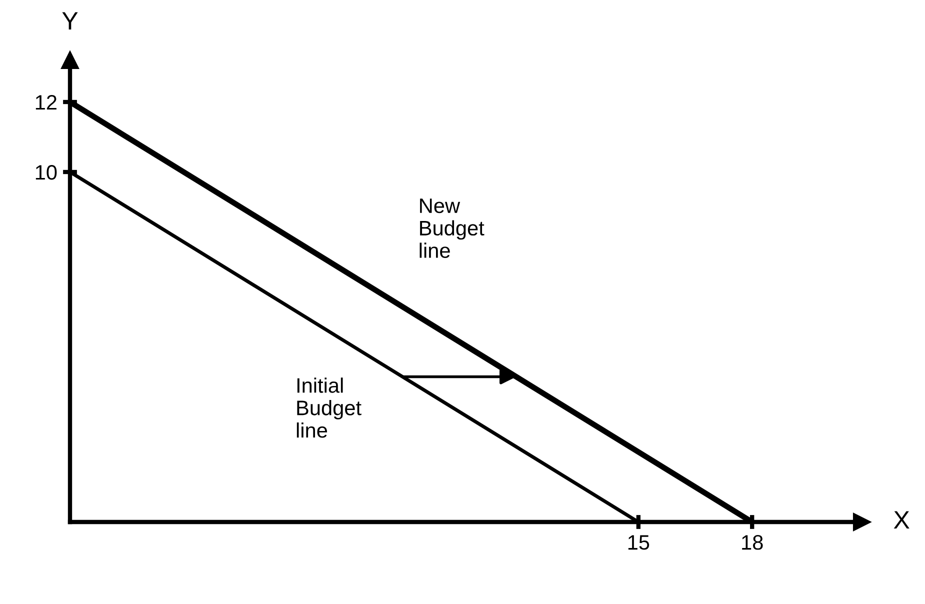 The image size is (925, 604). I want to click on x-tick-label: 15, so click(639, 542).